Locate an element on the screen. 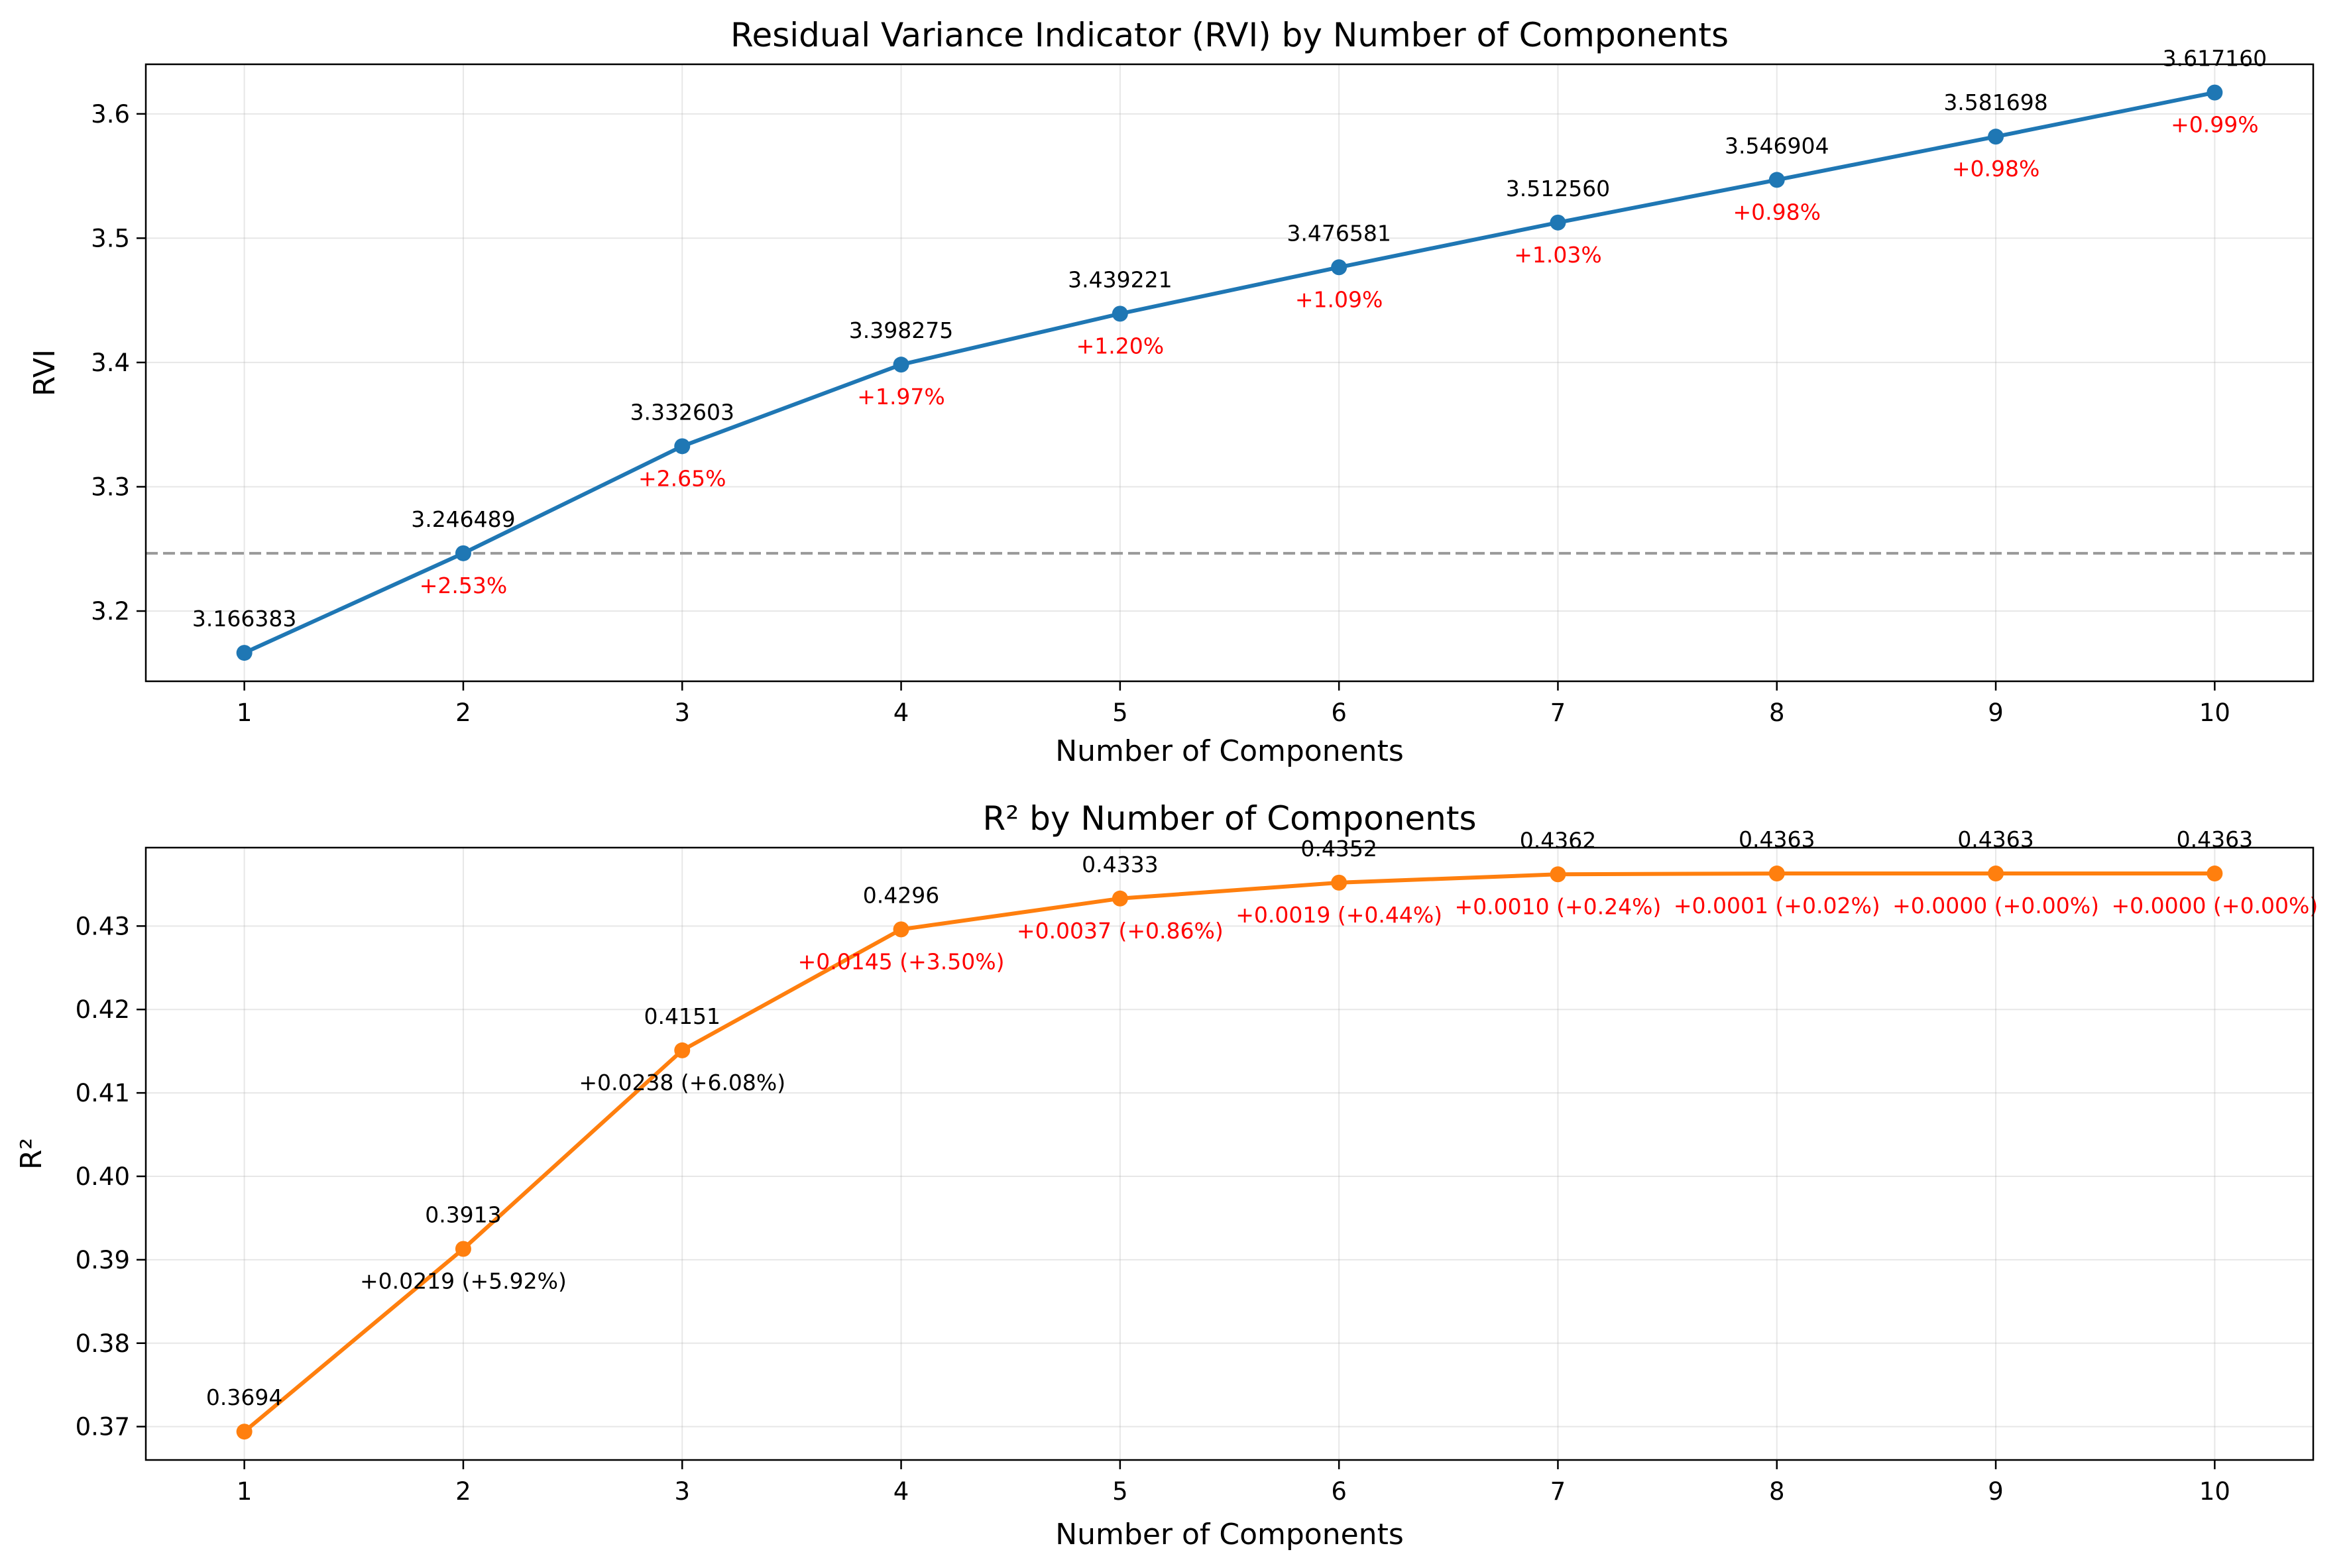 This screenshot has width=2351, height=1568. delta-annotation: +0.0145 (+3.50%) is located at coordinates (901, 961).